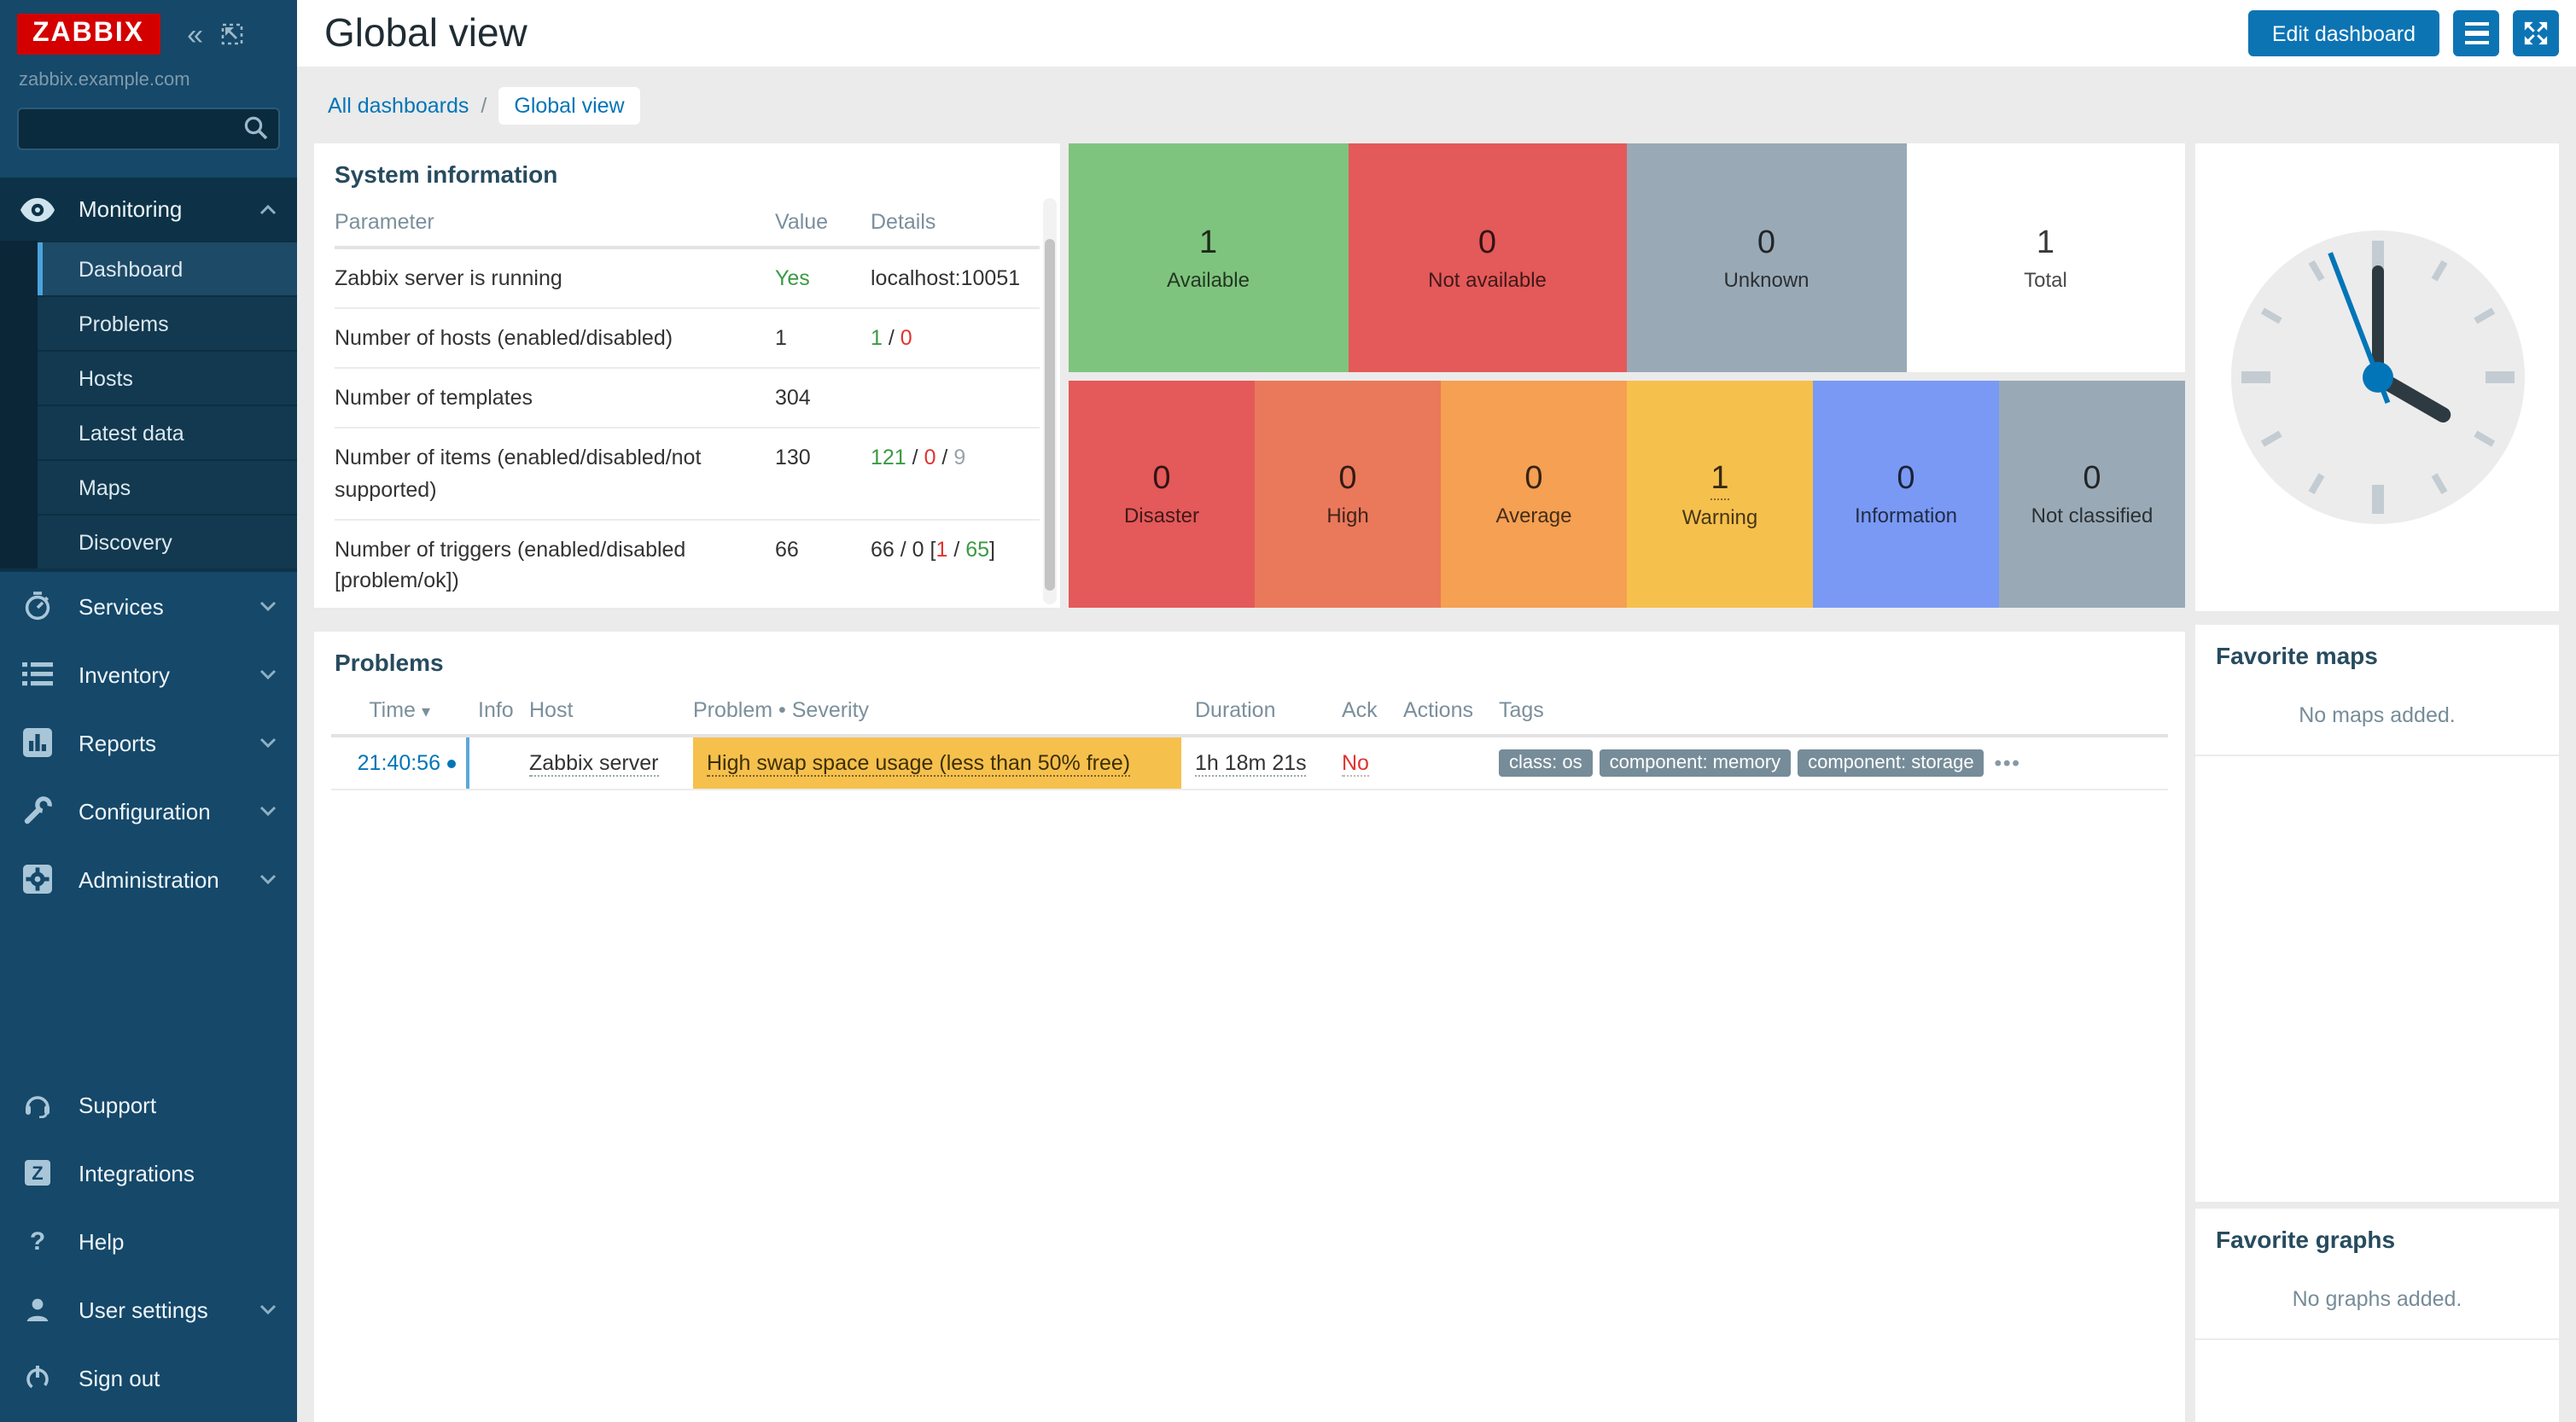 The image size is (2576, 1422). Describe the element at coordinates (1235, 710) in the screenshot. I see `column-header-duration: Duration` at that location.